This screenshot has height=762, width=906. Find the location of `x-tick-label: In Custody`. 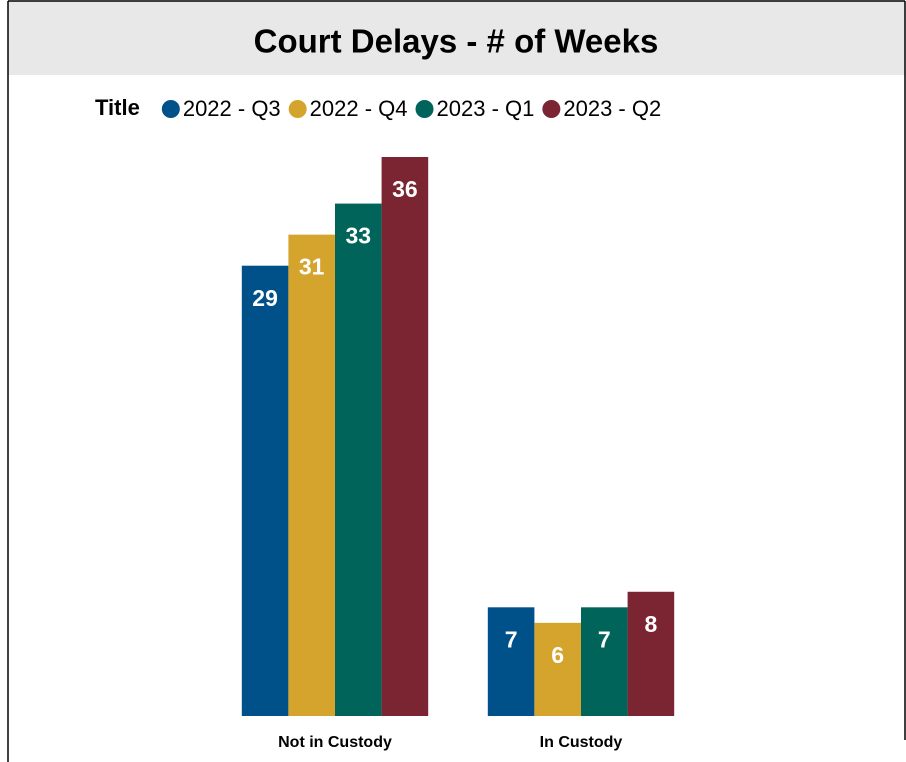

x-tick-label: In Custody is located at coordinates (581, 742).